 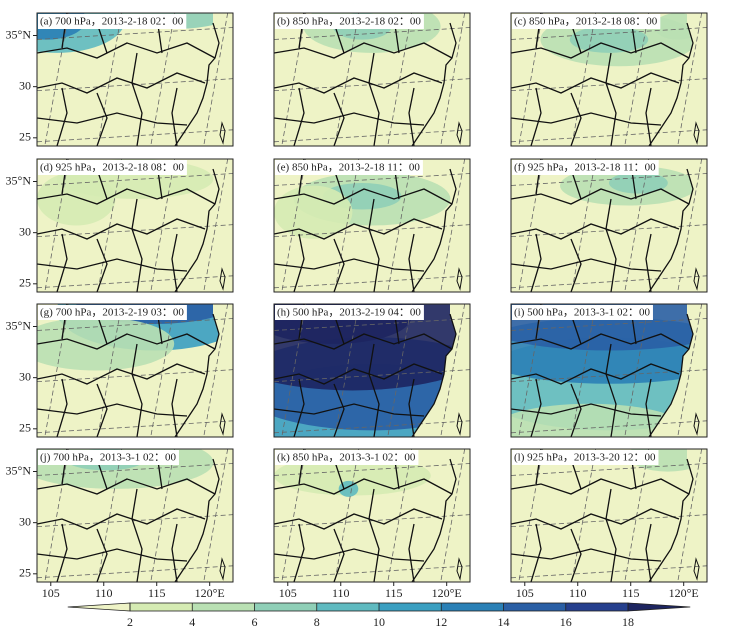 I want to click on map-panel: (k) 850 hPa，2013-3-1 02：00 105 110 115 120°E, so click(x=372, y=524).